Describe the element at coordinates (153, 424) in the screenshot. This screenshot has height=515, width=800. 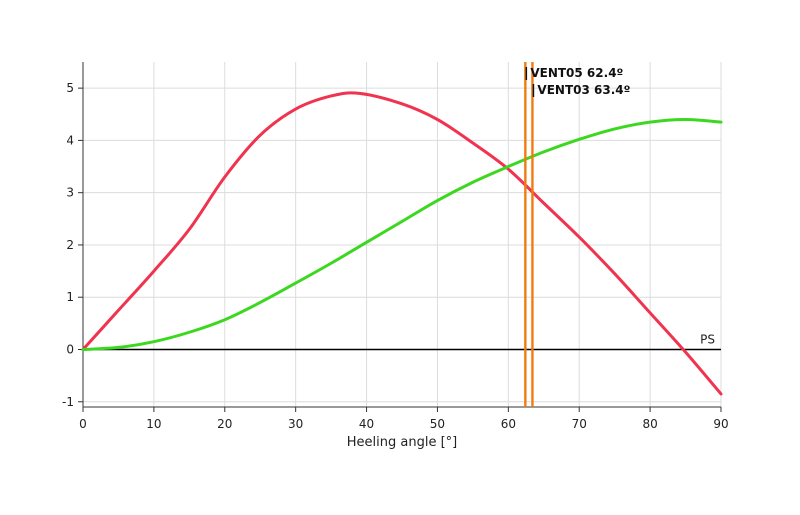
I see `x-tick-label: 10` at that location.